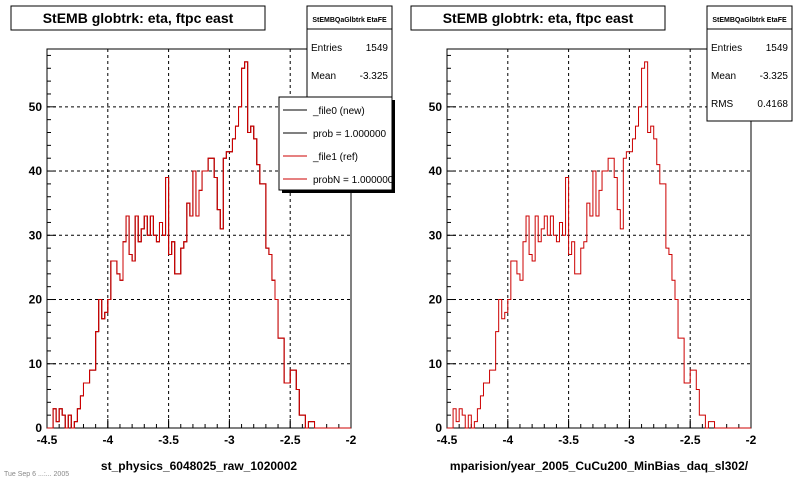  Describe the element at coordinates (772, 104) in the screenshot. I see `stats-value: 0.4168` at that location.